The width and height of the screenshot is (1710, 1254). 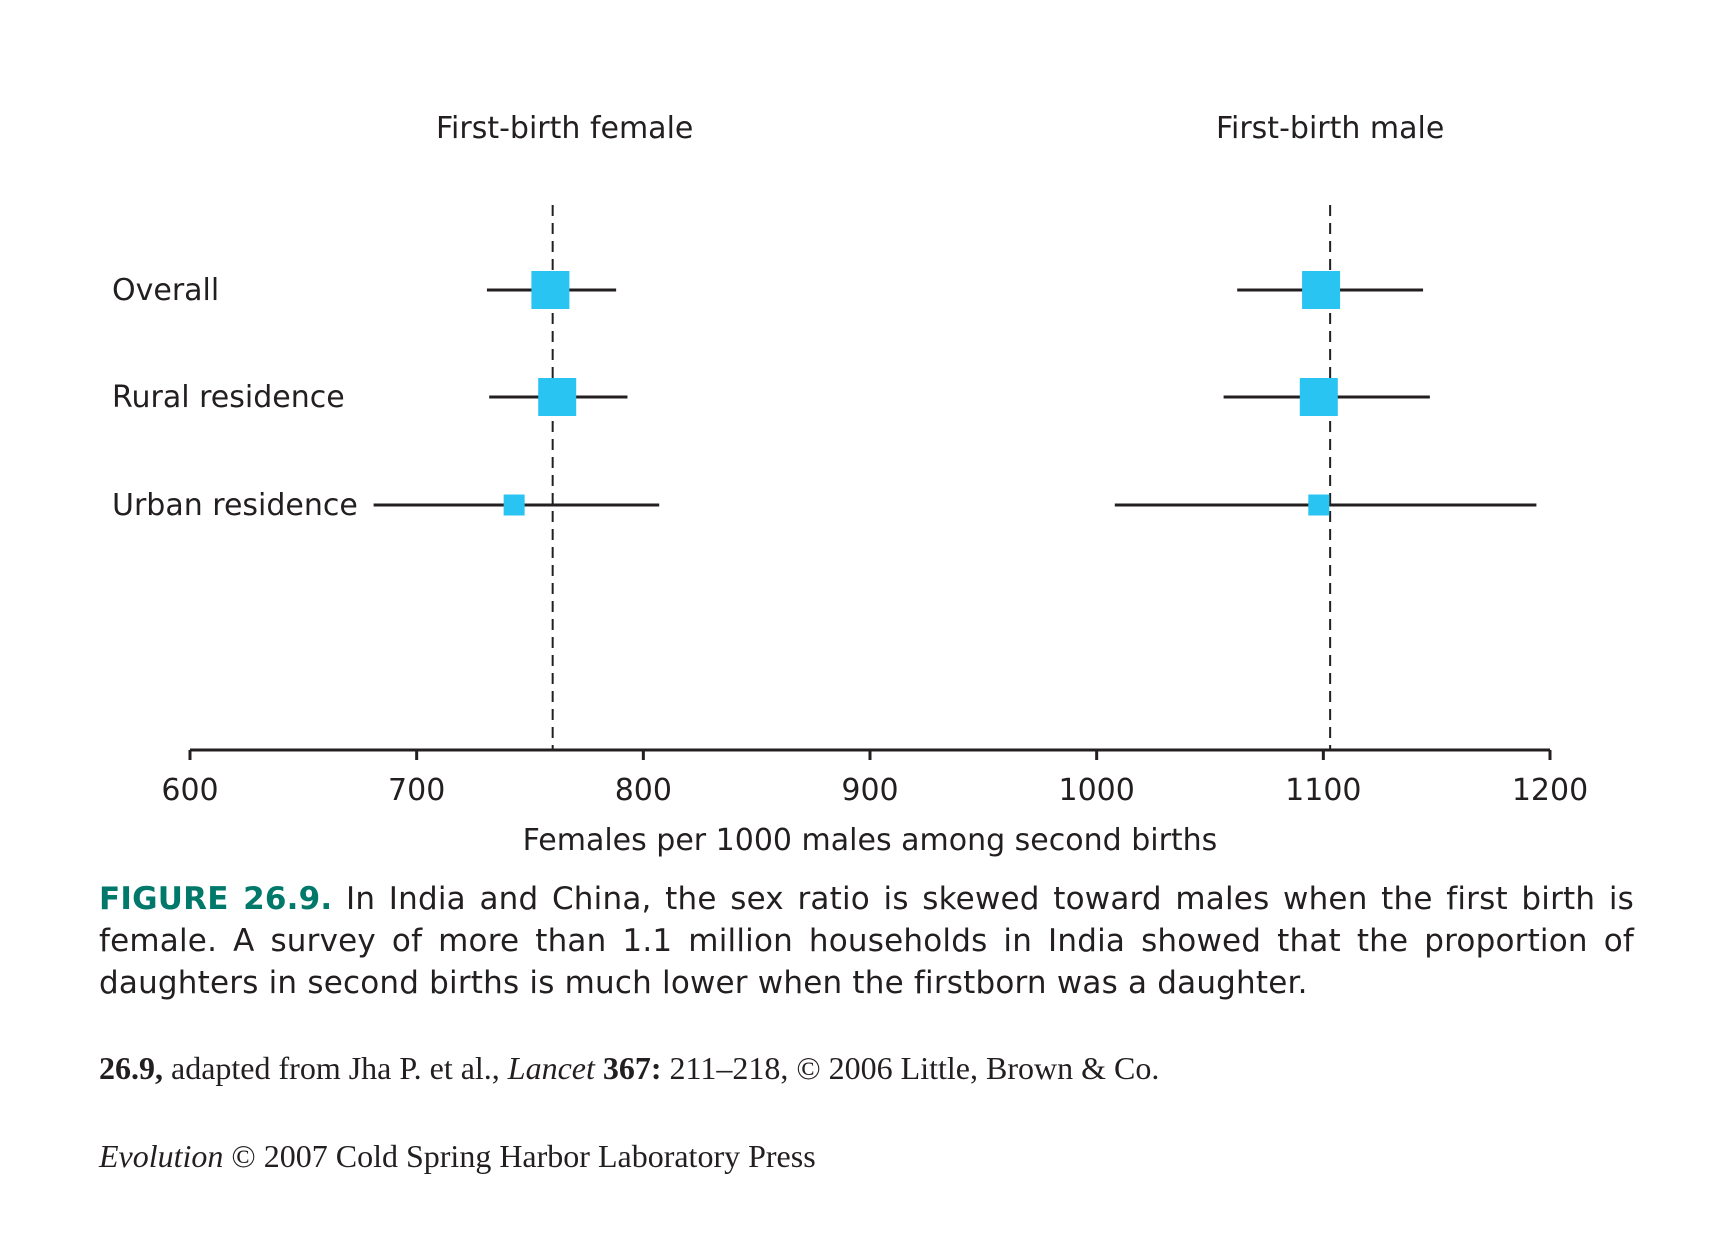 What do you see at coordinates (228, 397) in the screenshot?
I see `category-label: Rural residence` at bounding box center [228, 397].